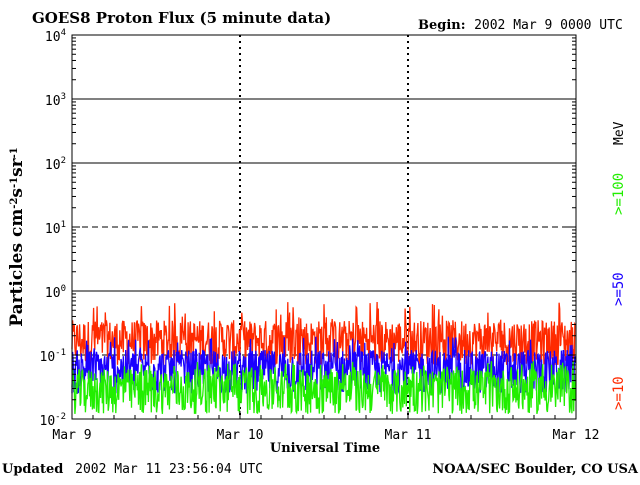  Describe the element at coordinates (63, 161) in the screenshot. I see `y-tick-exponent: 2` at that location.